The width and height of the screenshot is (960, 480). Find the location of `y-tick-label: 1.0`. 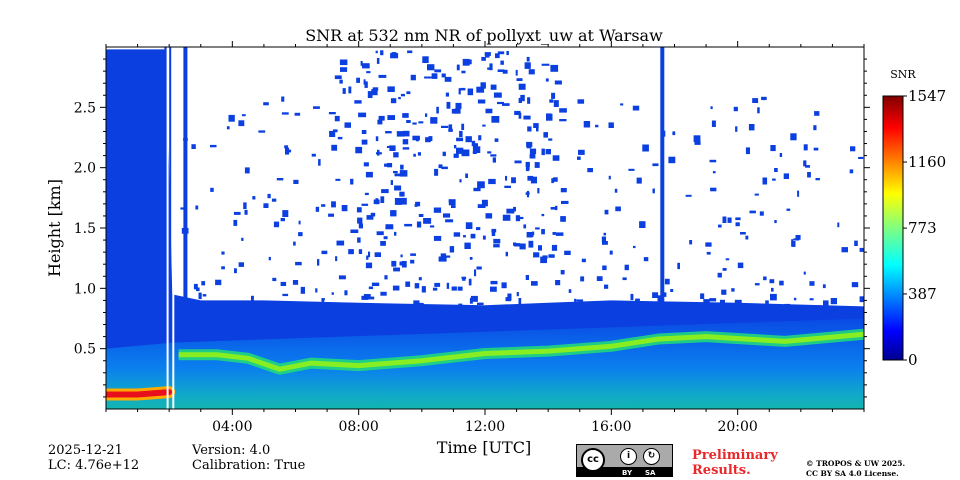

y-tick-label: 1.0 is located at coordinates (85, 289).